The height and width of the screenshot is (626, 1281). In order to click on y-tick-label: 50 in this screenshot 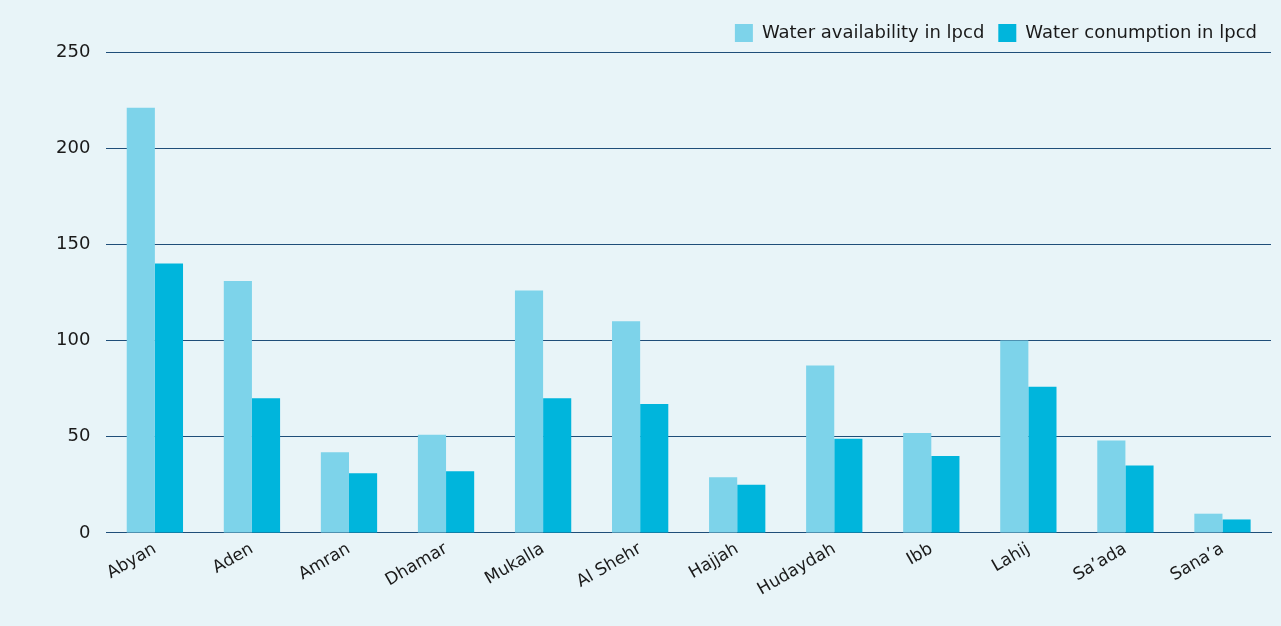, I will do `click(79, 435)`.